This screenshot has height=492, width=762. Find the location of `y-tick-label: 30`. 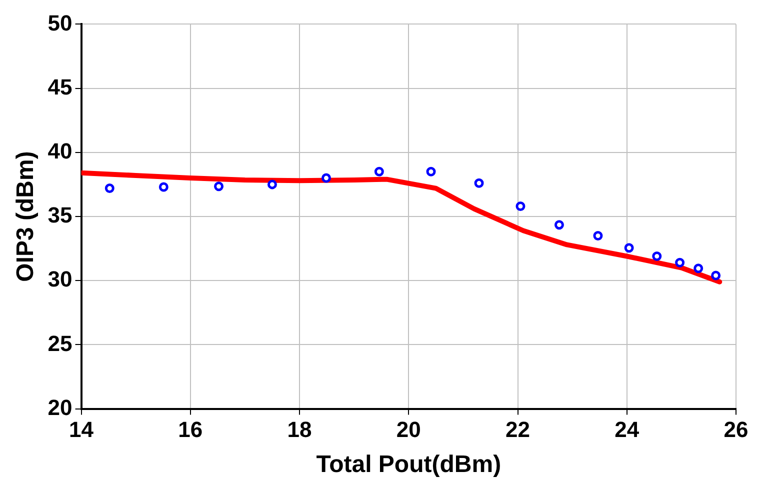

y-tick-label: 30 is located at coordinates (60, 279).